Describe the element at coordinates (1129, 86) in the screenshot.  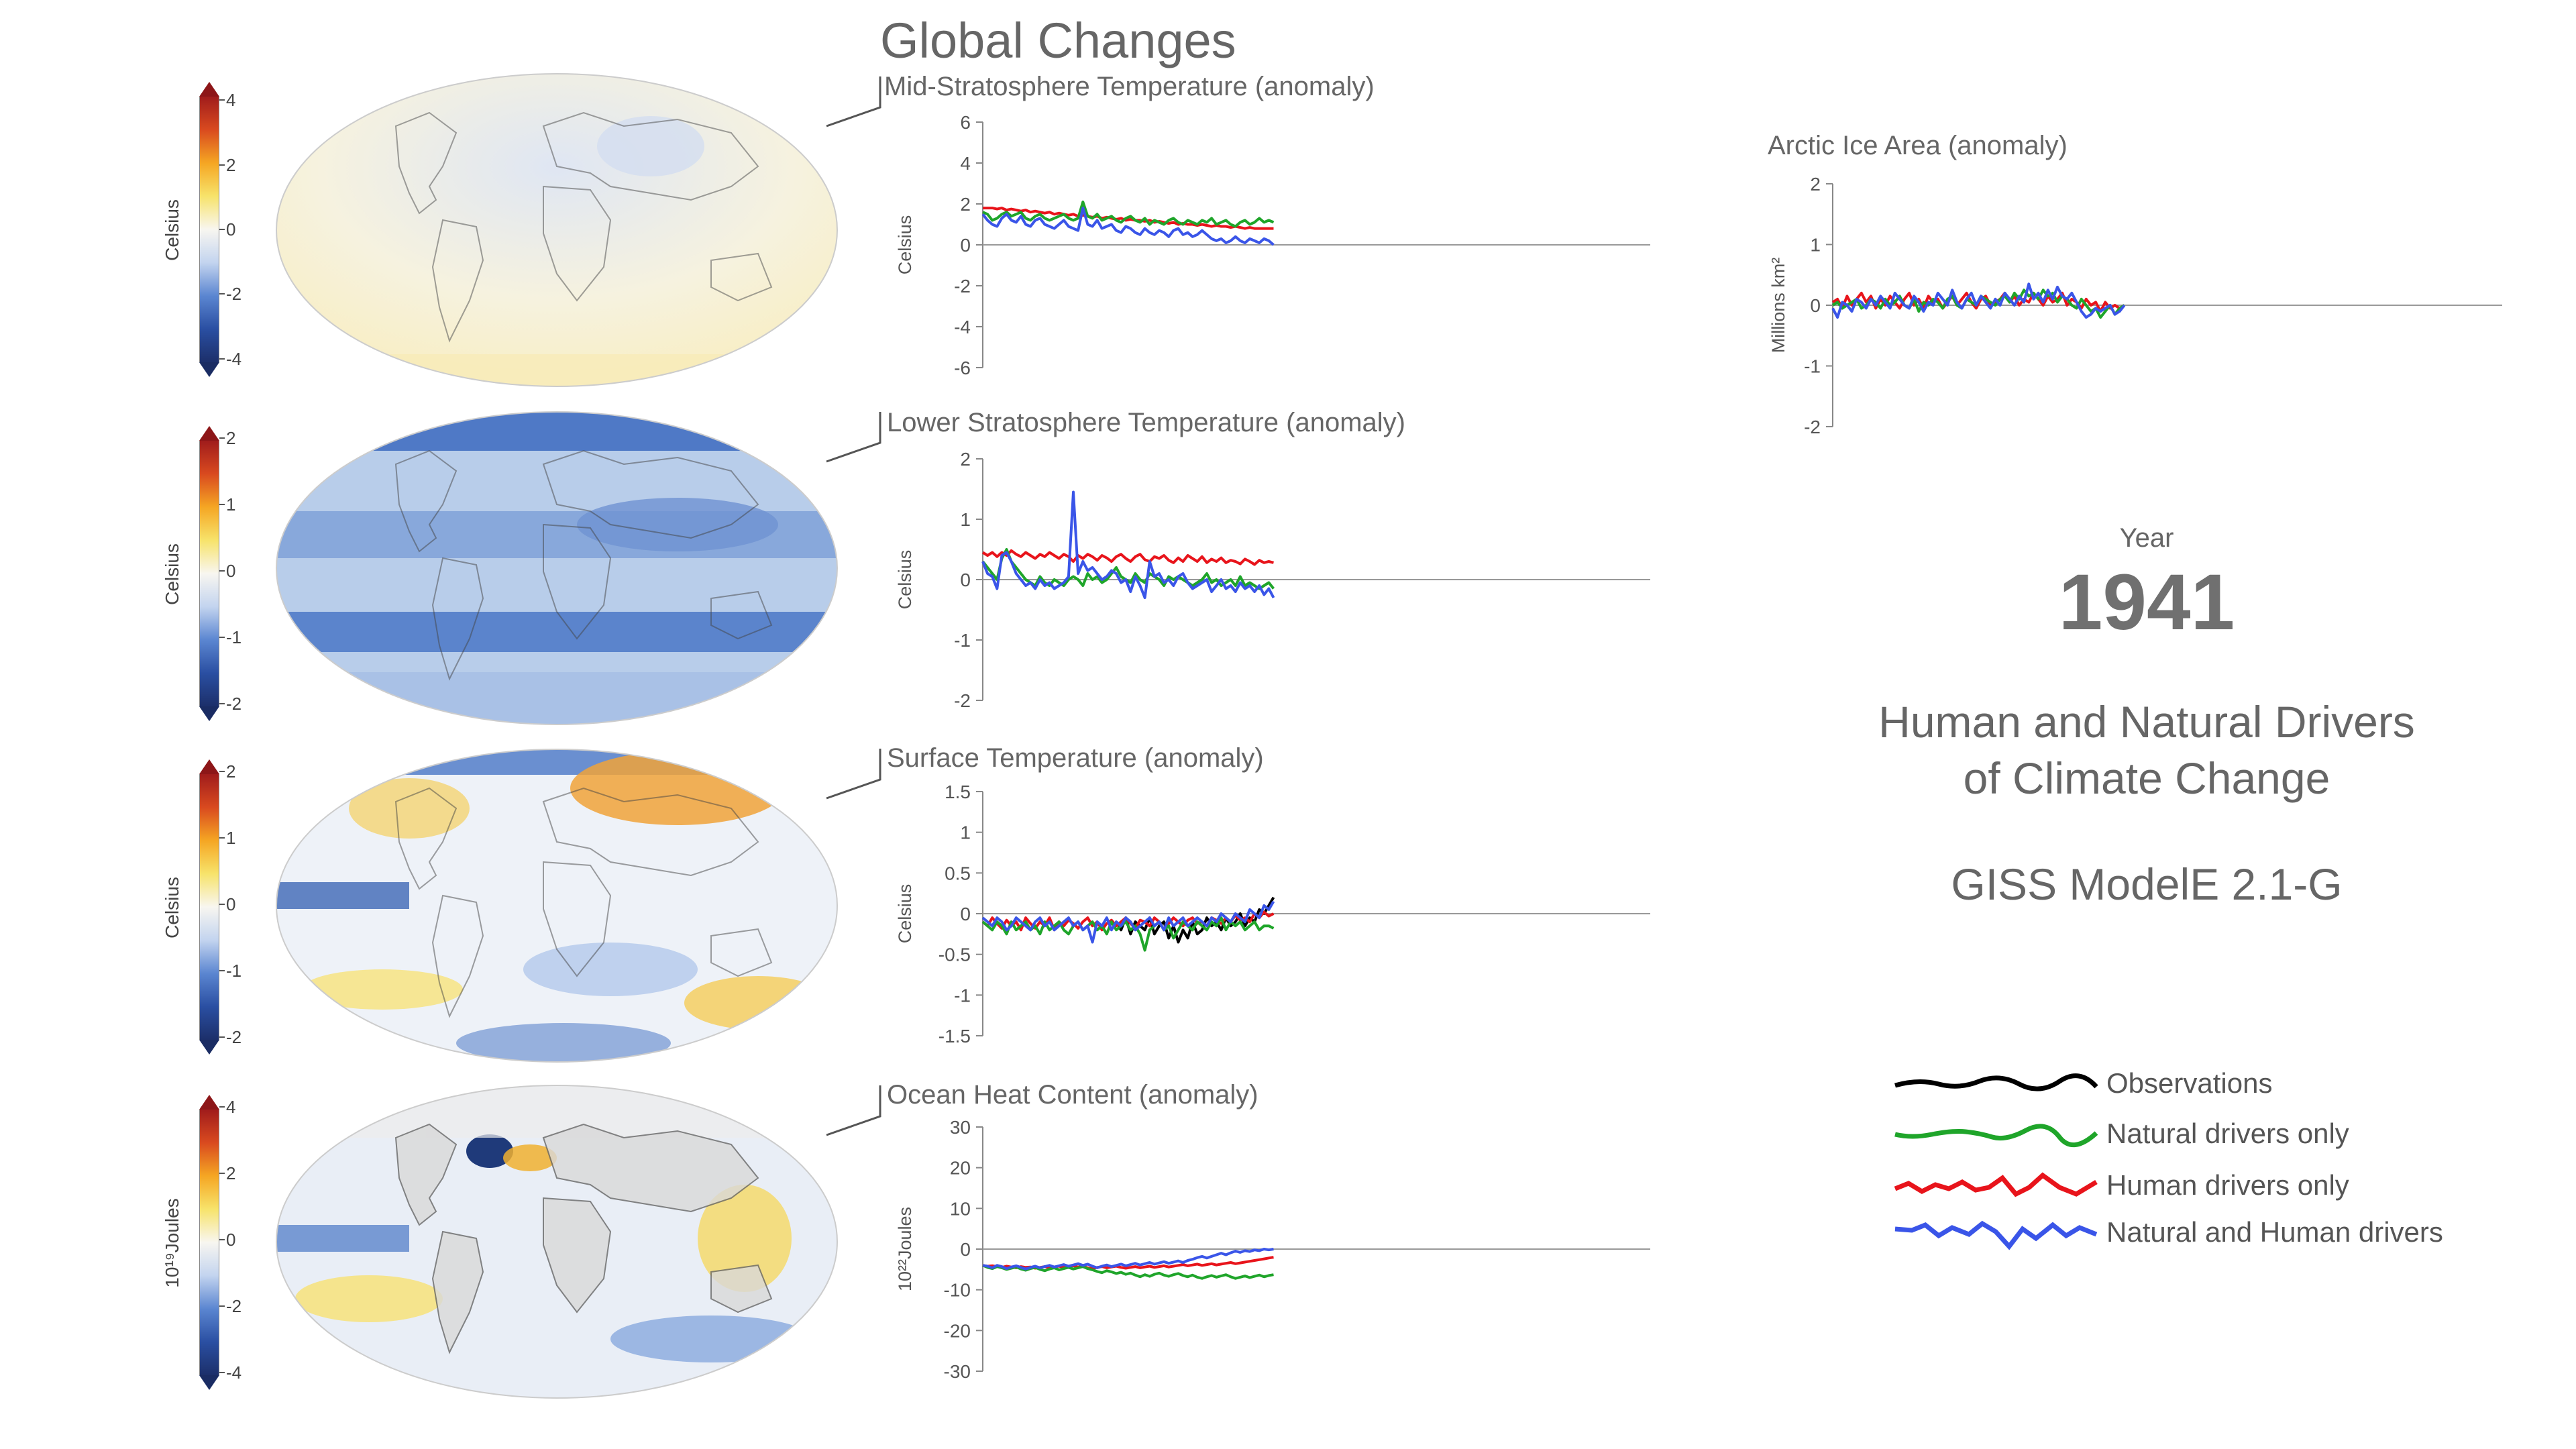
I see `chart-title: Mid-Stratosphere Temperature (anomaly)` at that location.